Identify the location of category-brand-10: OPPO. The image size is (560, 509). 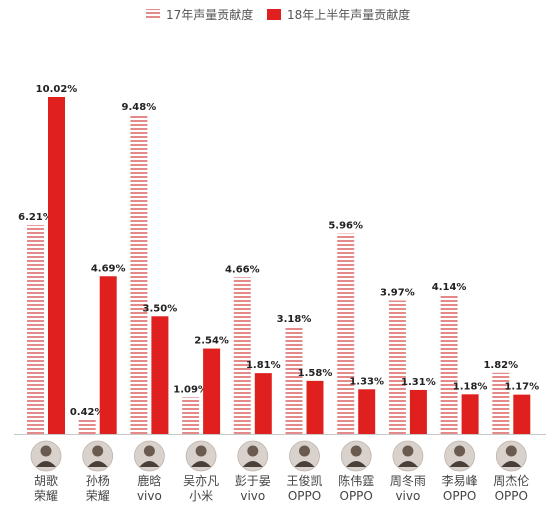
(511, 496).